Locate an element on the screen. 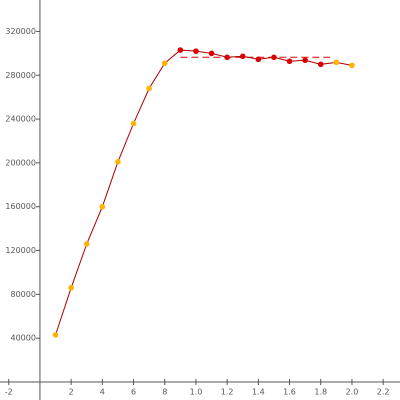 Image resolution: width=400 pixels, height=400 pixels. y-tick-label: 80000 is located at coordinates (22, 294).